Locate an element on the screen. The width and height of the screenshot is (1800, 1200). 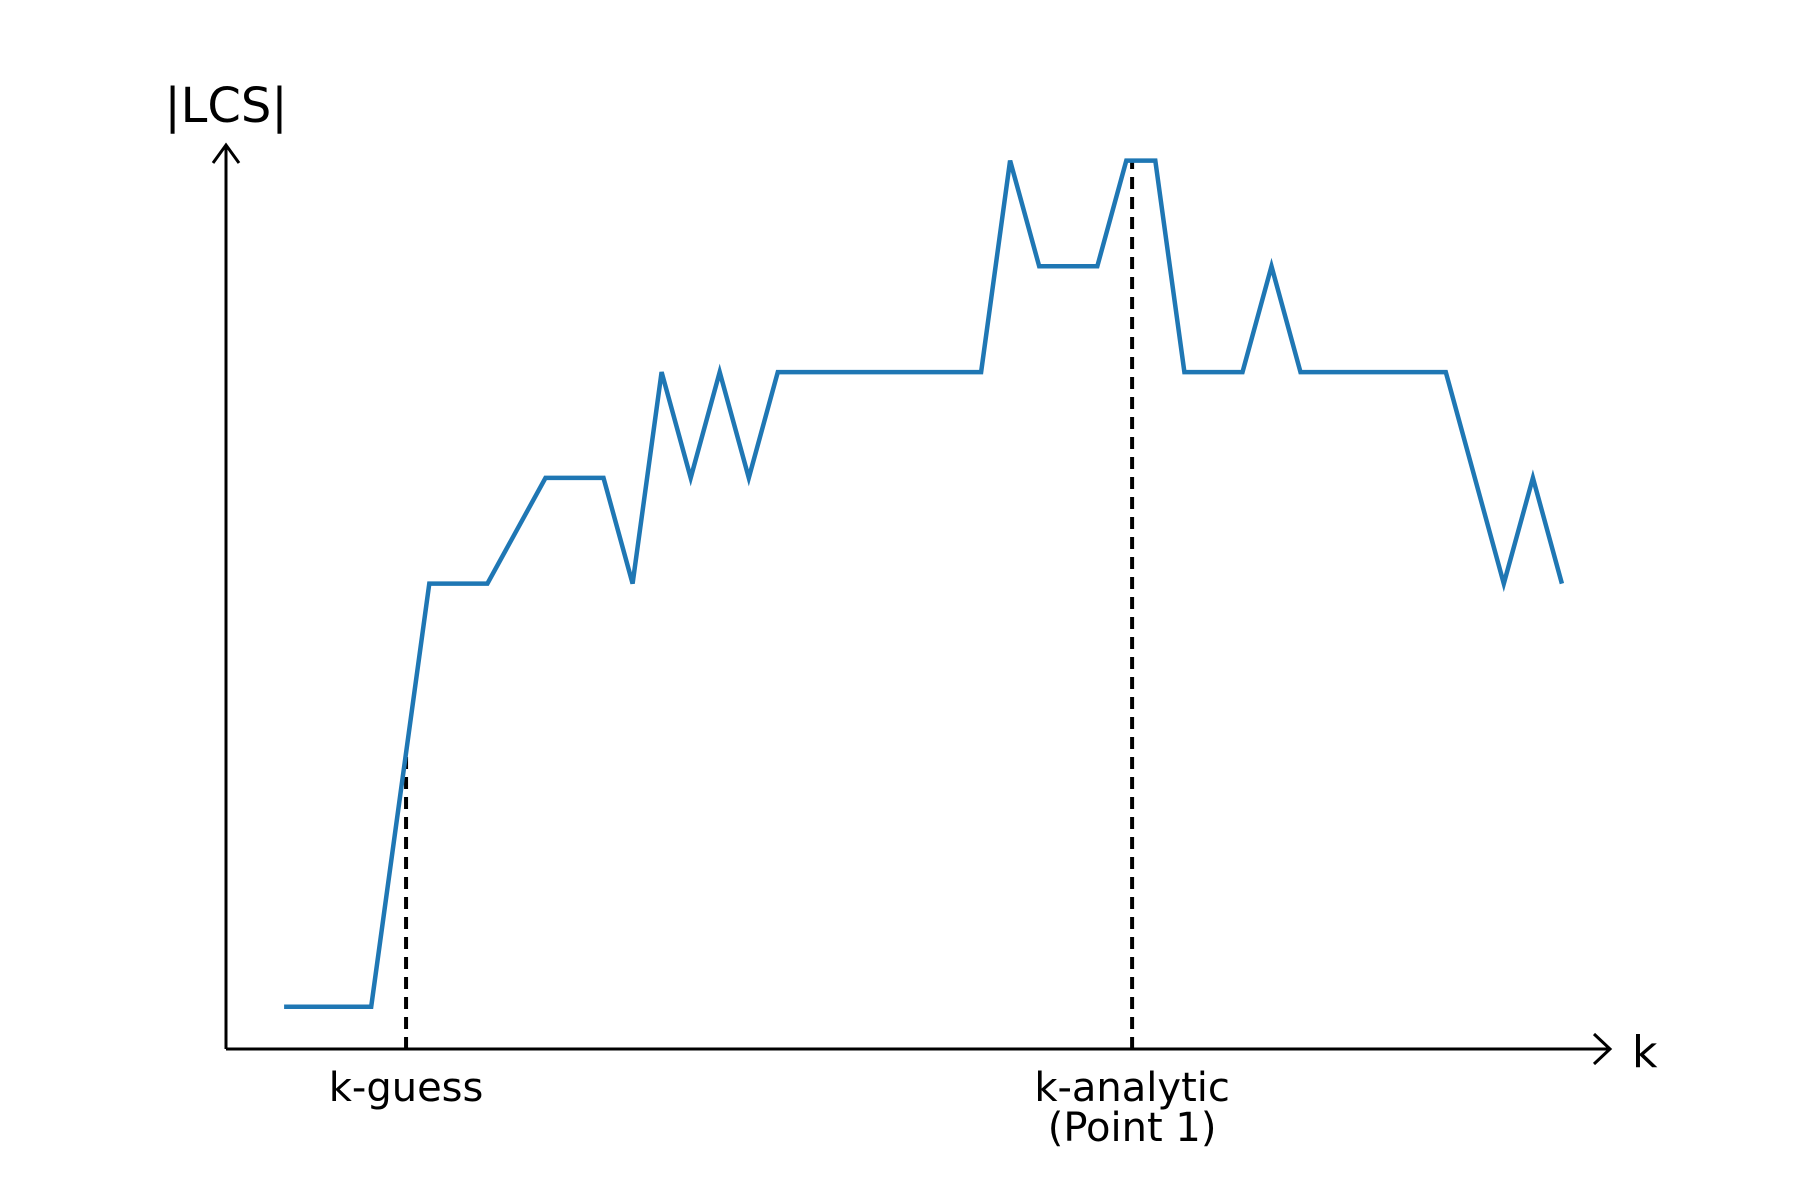
y-axis-label: |LCS| is located at coordinates (225, 106).